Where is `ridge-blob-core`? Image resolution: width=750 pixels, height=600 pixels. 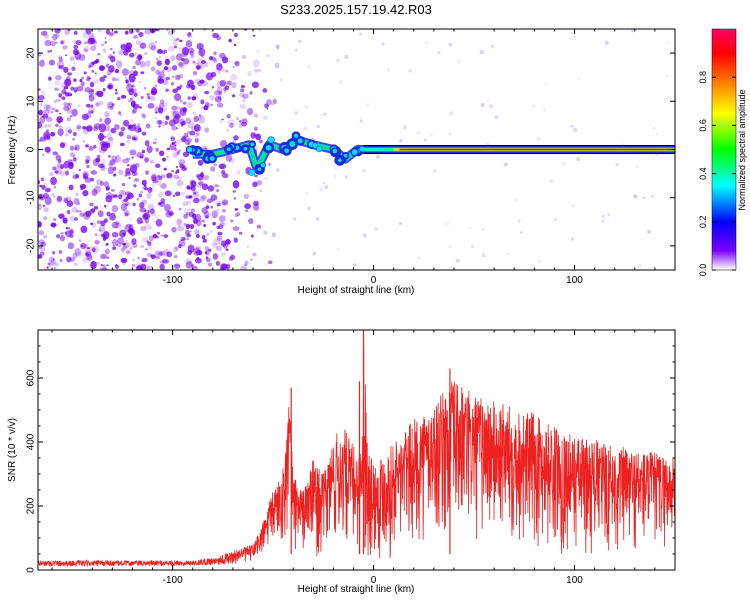 ridge-blob-core is located at coordinates (300, 141).